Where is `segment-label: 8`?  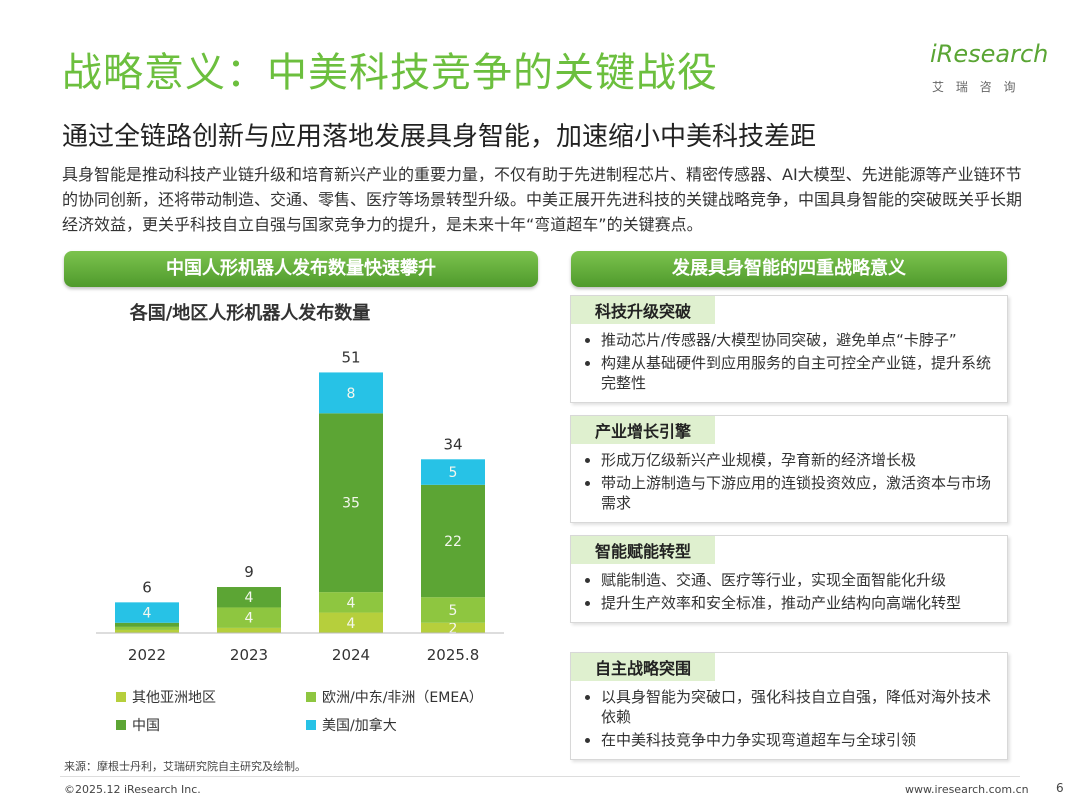 segment-label: 8 is located at coordinates (351, 394).